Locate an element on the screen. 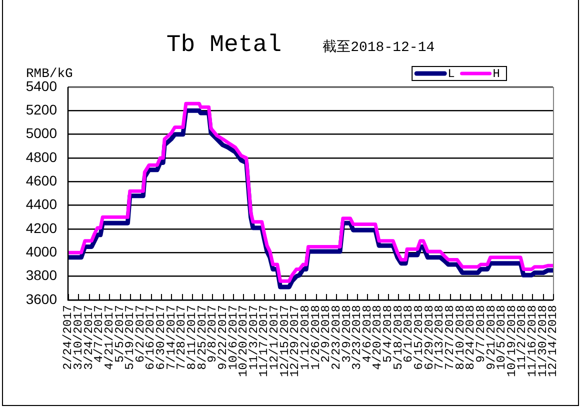 This screenshot has width=582, height=410. chart-subtitle: 截至2018-12-14 is located at coordinates (378, 47).